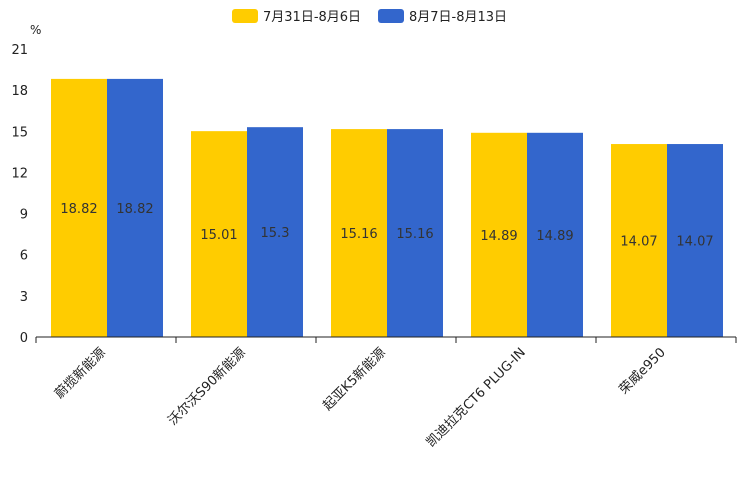 The image size is (744, 496). I want to click on y-tick-label: 3, so click(24, 297).